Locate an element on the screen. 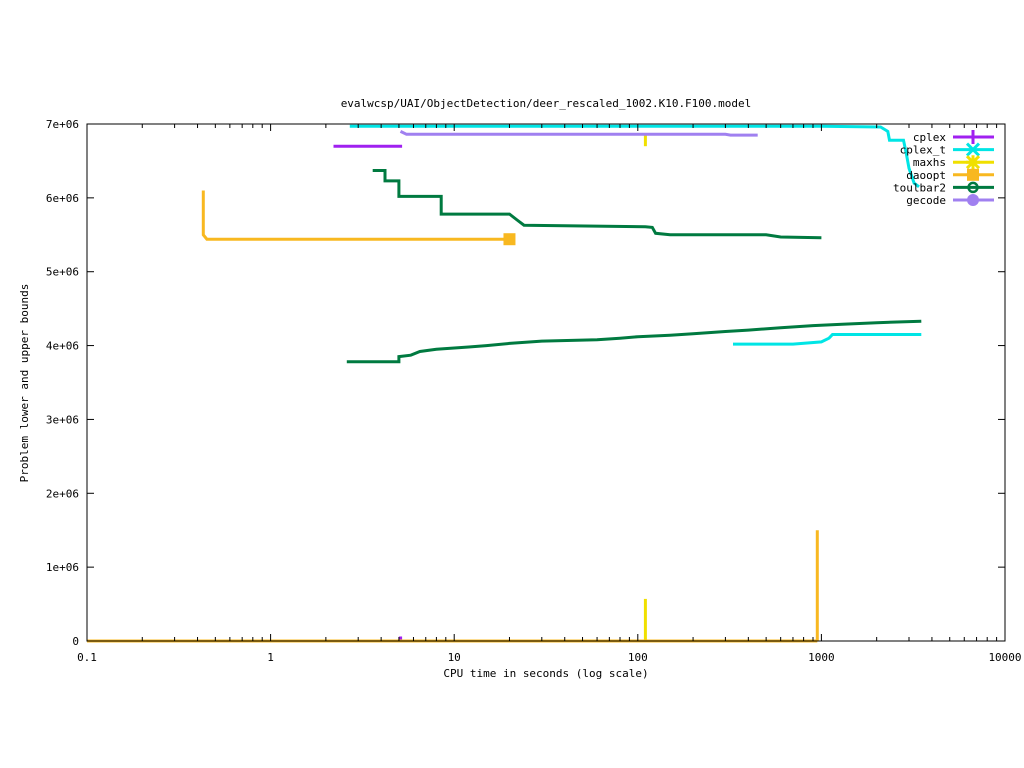 Image resolution: width=1024 pixels, height=768 pixels. y-tick-label: 3e+06 is located at coordinates (62, 419).